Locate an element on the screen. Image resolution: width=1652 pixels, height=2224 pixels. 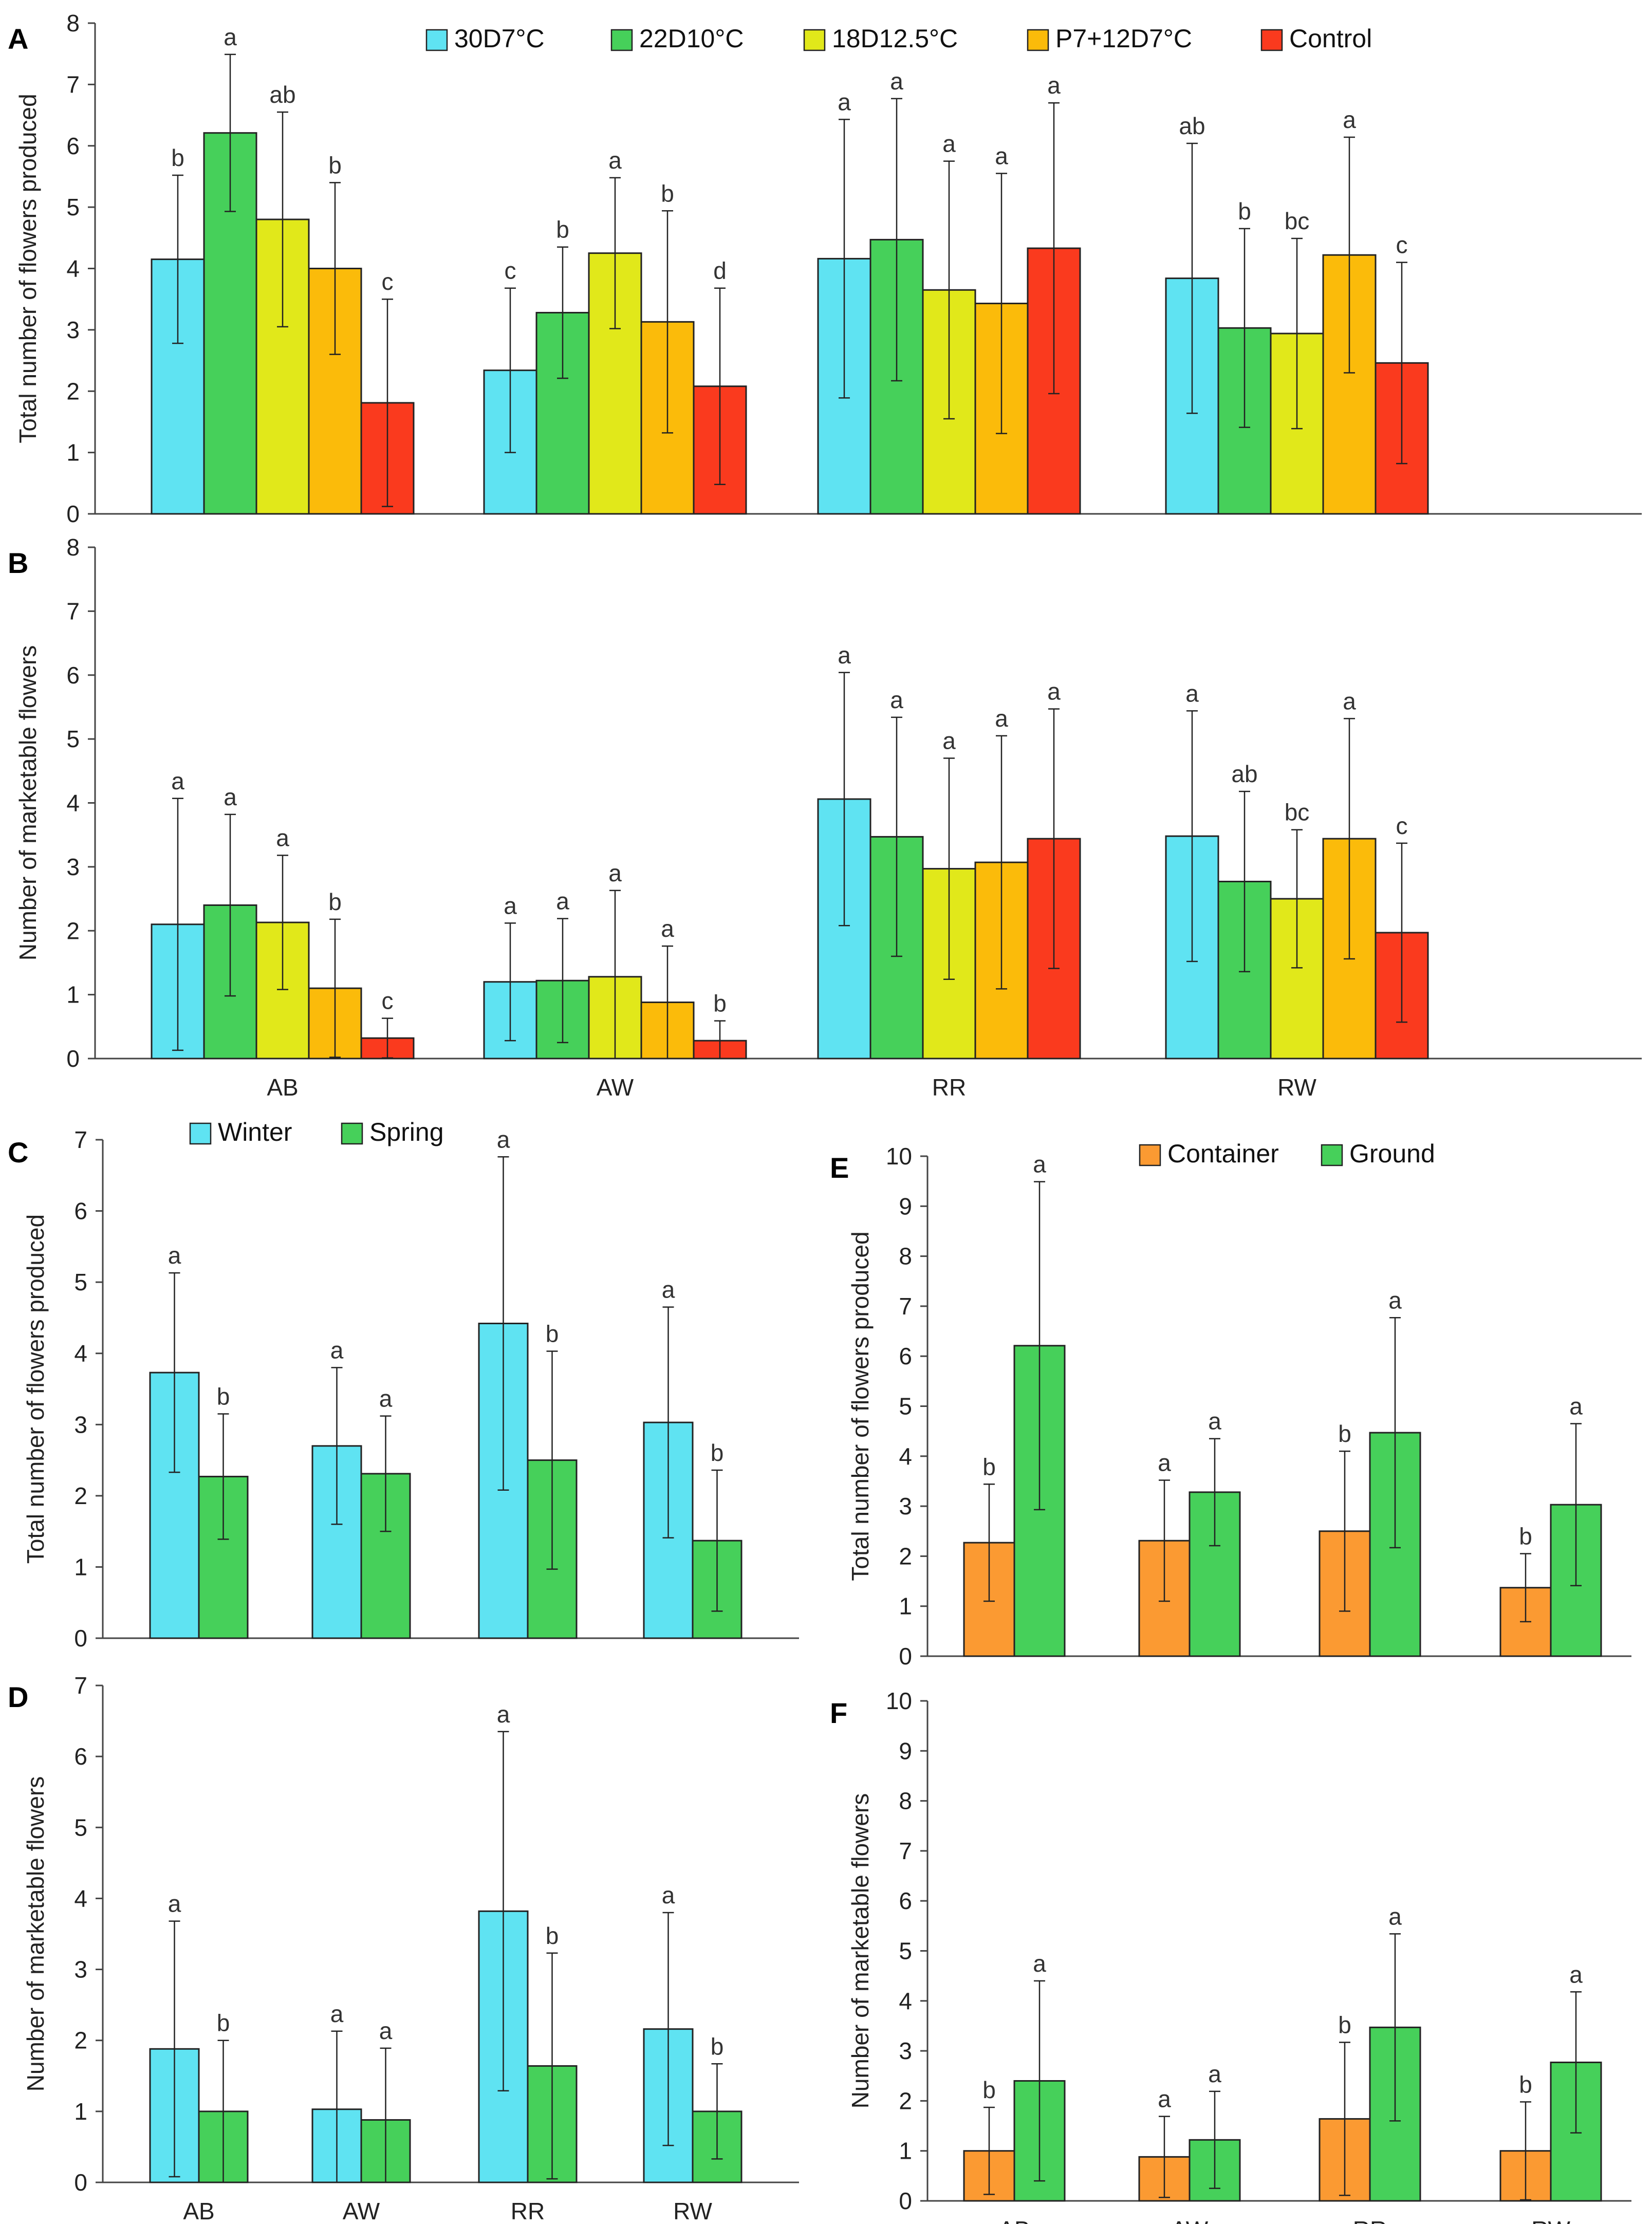
legend-label: 18D12.5°C is located at coordinates (895, 38).